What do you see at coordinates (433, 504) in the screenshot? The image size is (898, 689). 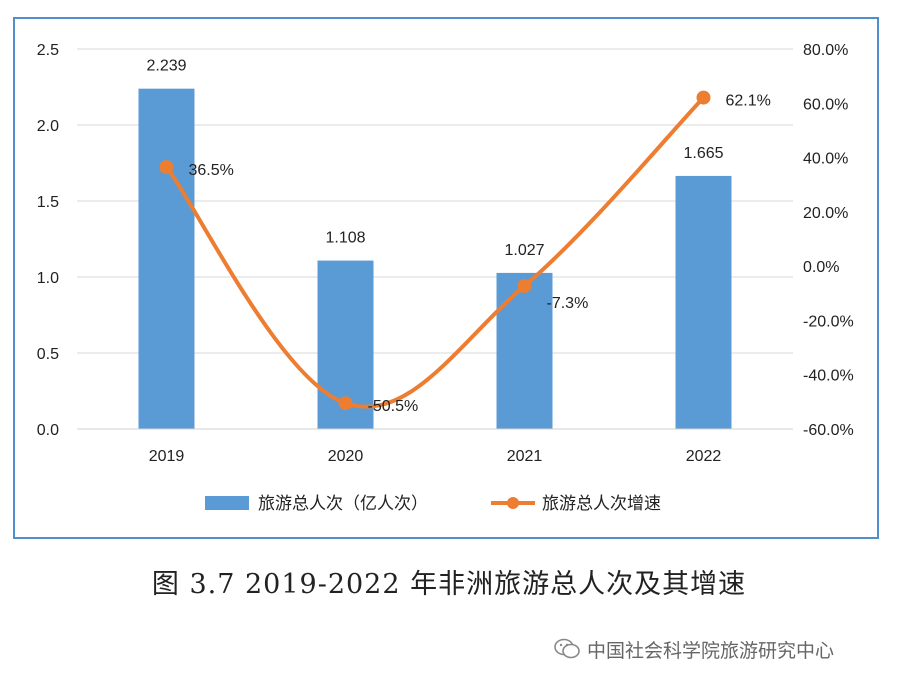 I see `legend: 旅游总人次（亿人次） 旅游总人次增速` at bounding box center [433, 504].